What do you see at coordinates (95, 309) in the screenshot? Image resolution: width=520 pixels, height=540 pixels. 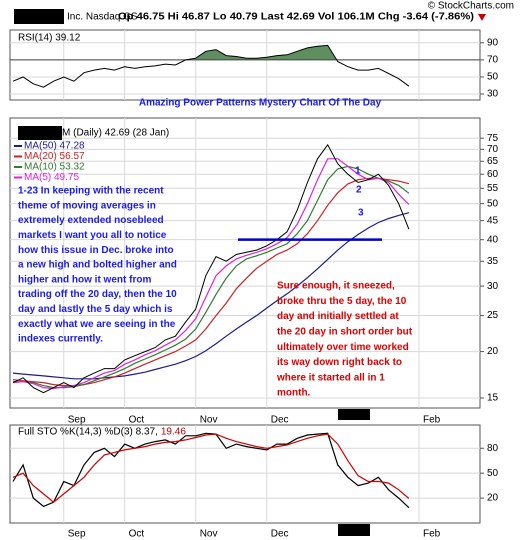 I see `note-left: day and lastly the 5 day which is` at bounding box center [95, 309].